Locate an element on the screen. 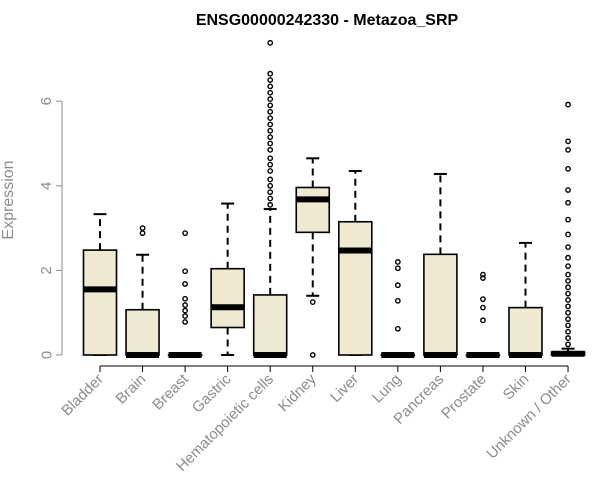 This screenshot has width=600, height=500. x-tick-label: Brain is located at coordinates (131, 389).